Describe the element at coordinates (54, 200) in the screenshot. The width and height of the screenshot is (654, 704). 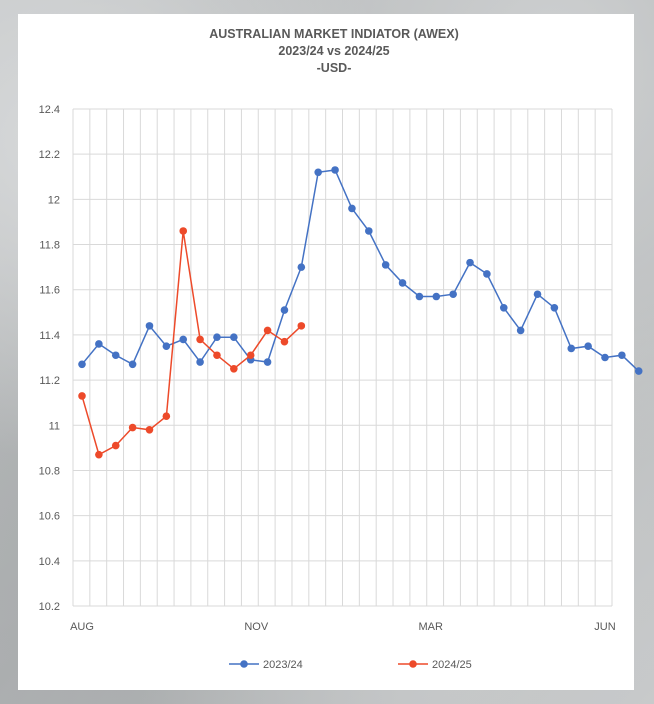
I see `y-tick-label: 12` at that location.